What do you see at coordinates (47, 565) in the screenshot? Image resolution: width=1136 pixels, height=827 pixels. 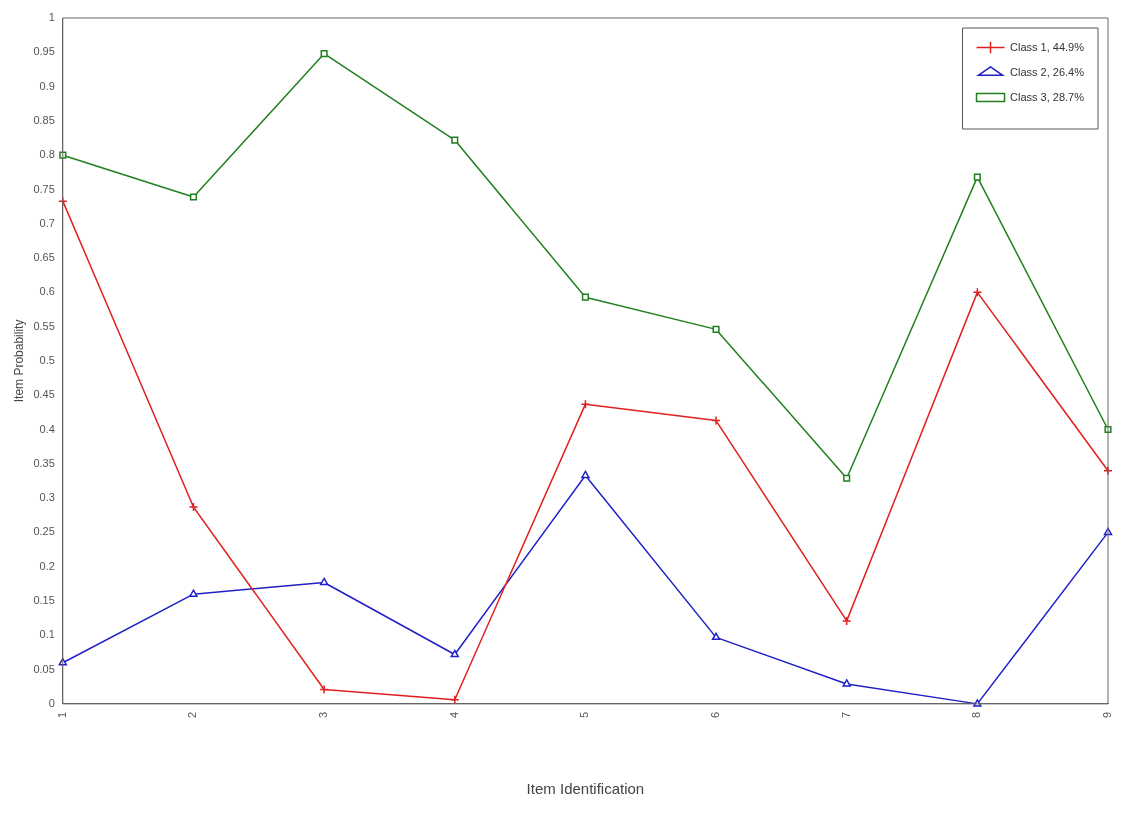 I see `y-tick-label: 0.2` at bounding box center [47, 565].